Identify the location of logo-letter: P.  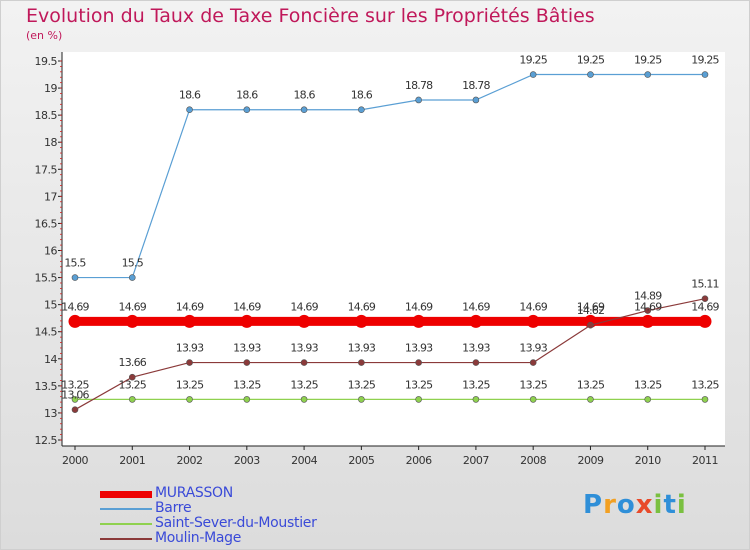
(593, 505).